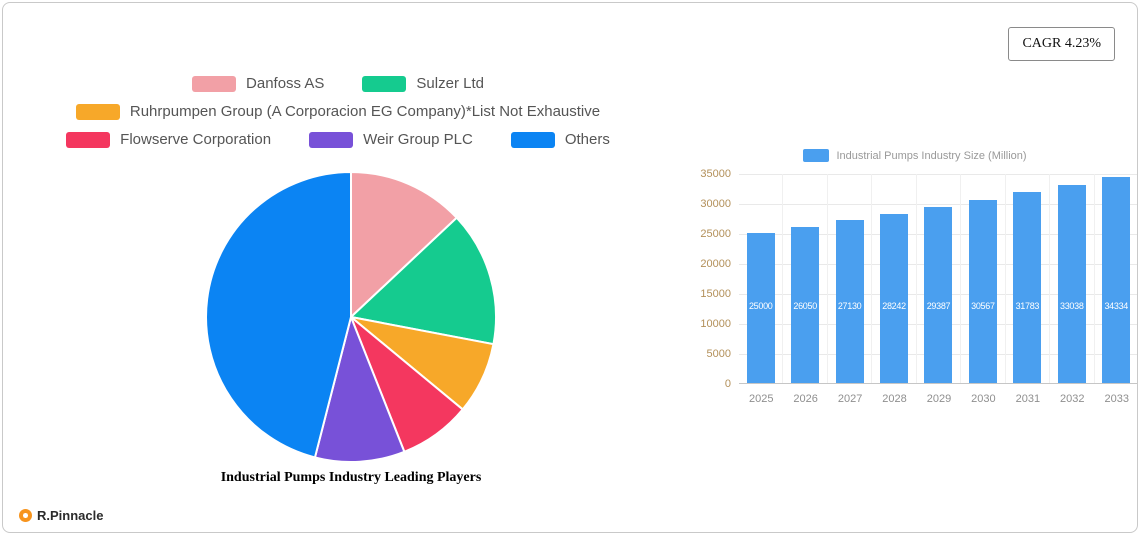  What do you see at coordinates (560, 139) in the screenshot?
I see `pie-legend-item: Others` at bounding box center [560, 139].